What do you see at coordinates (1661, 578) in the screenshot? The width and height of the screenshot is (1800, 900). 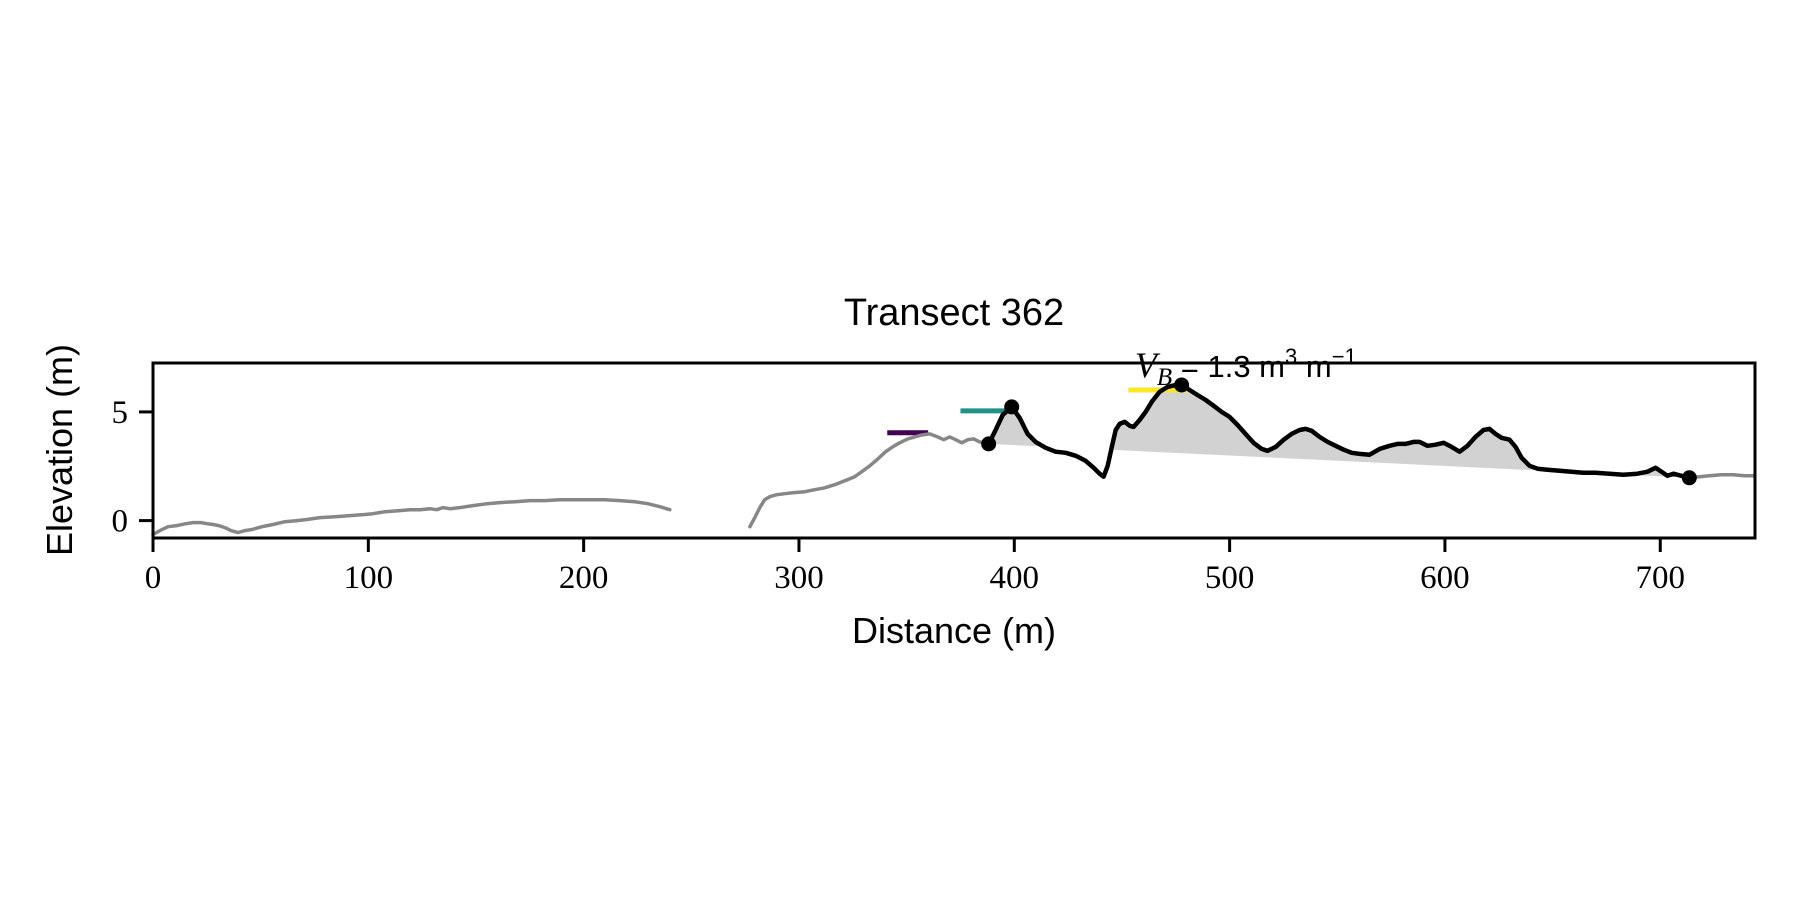 I see `x-tick-label: 700` at bounding box center [1661, 578].